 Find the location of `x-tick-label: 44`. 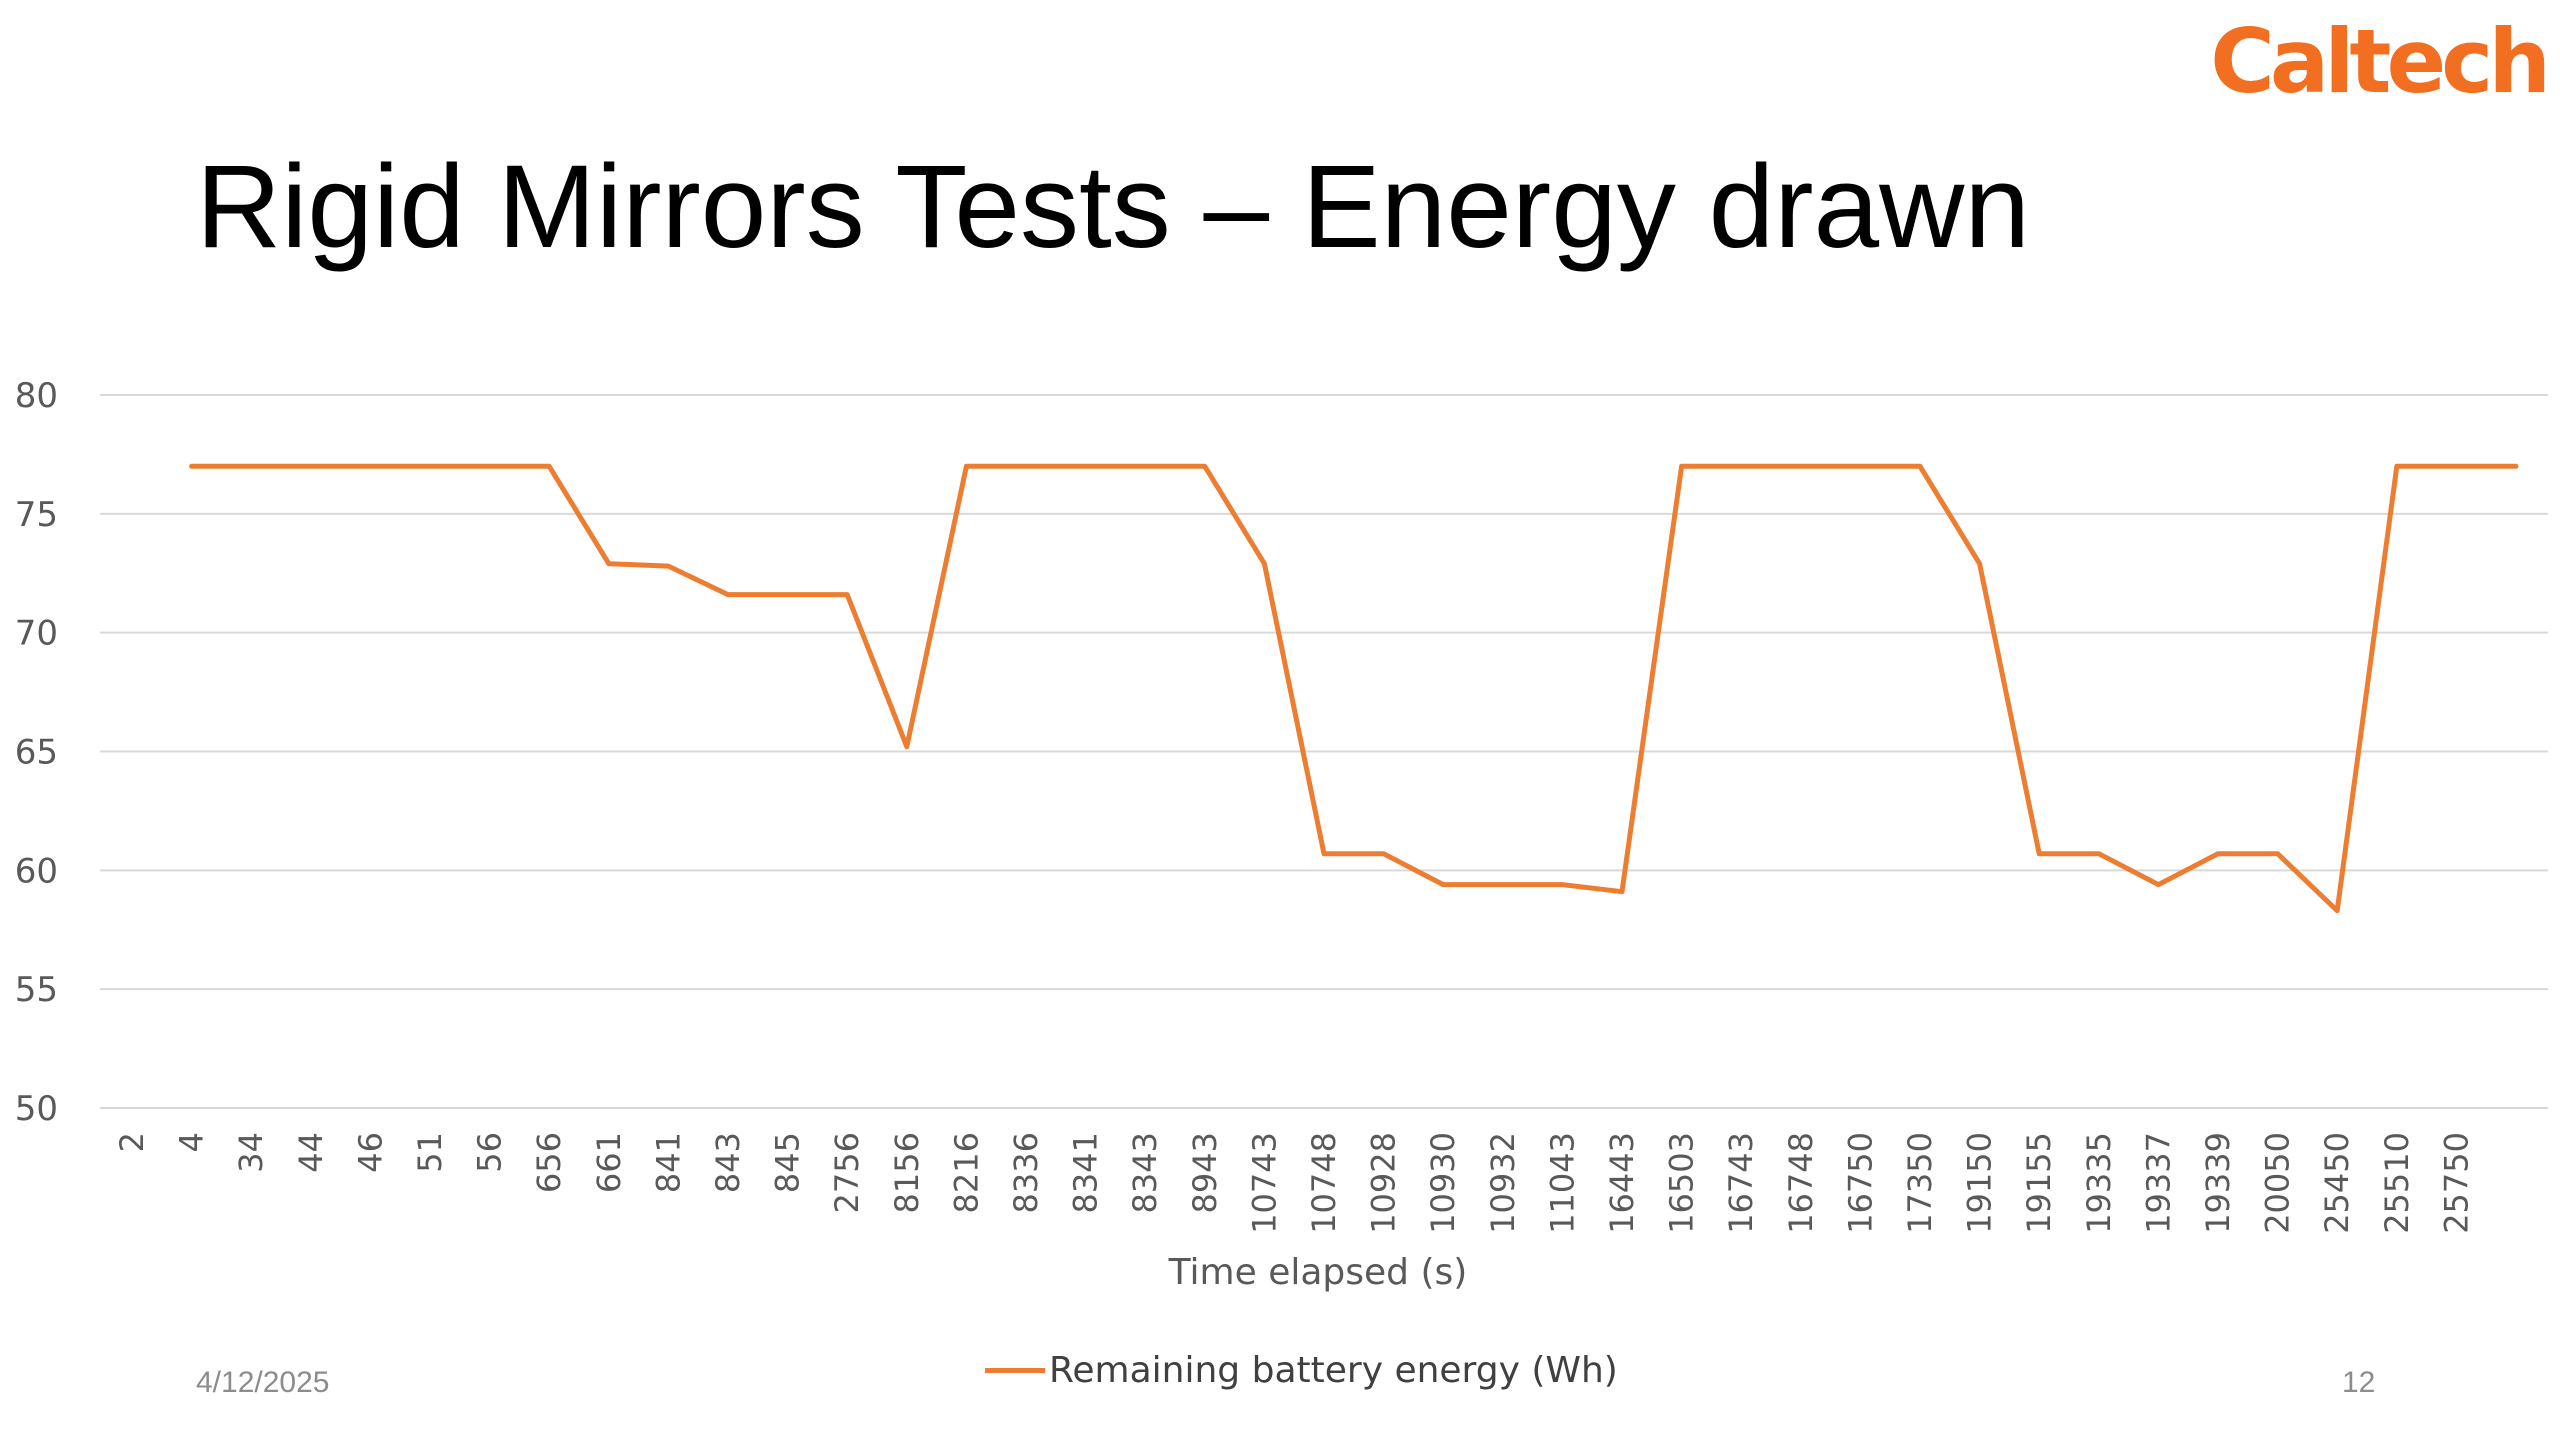

x-tick-label: 44 is located at coordinates (311, 1152).